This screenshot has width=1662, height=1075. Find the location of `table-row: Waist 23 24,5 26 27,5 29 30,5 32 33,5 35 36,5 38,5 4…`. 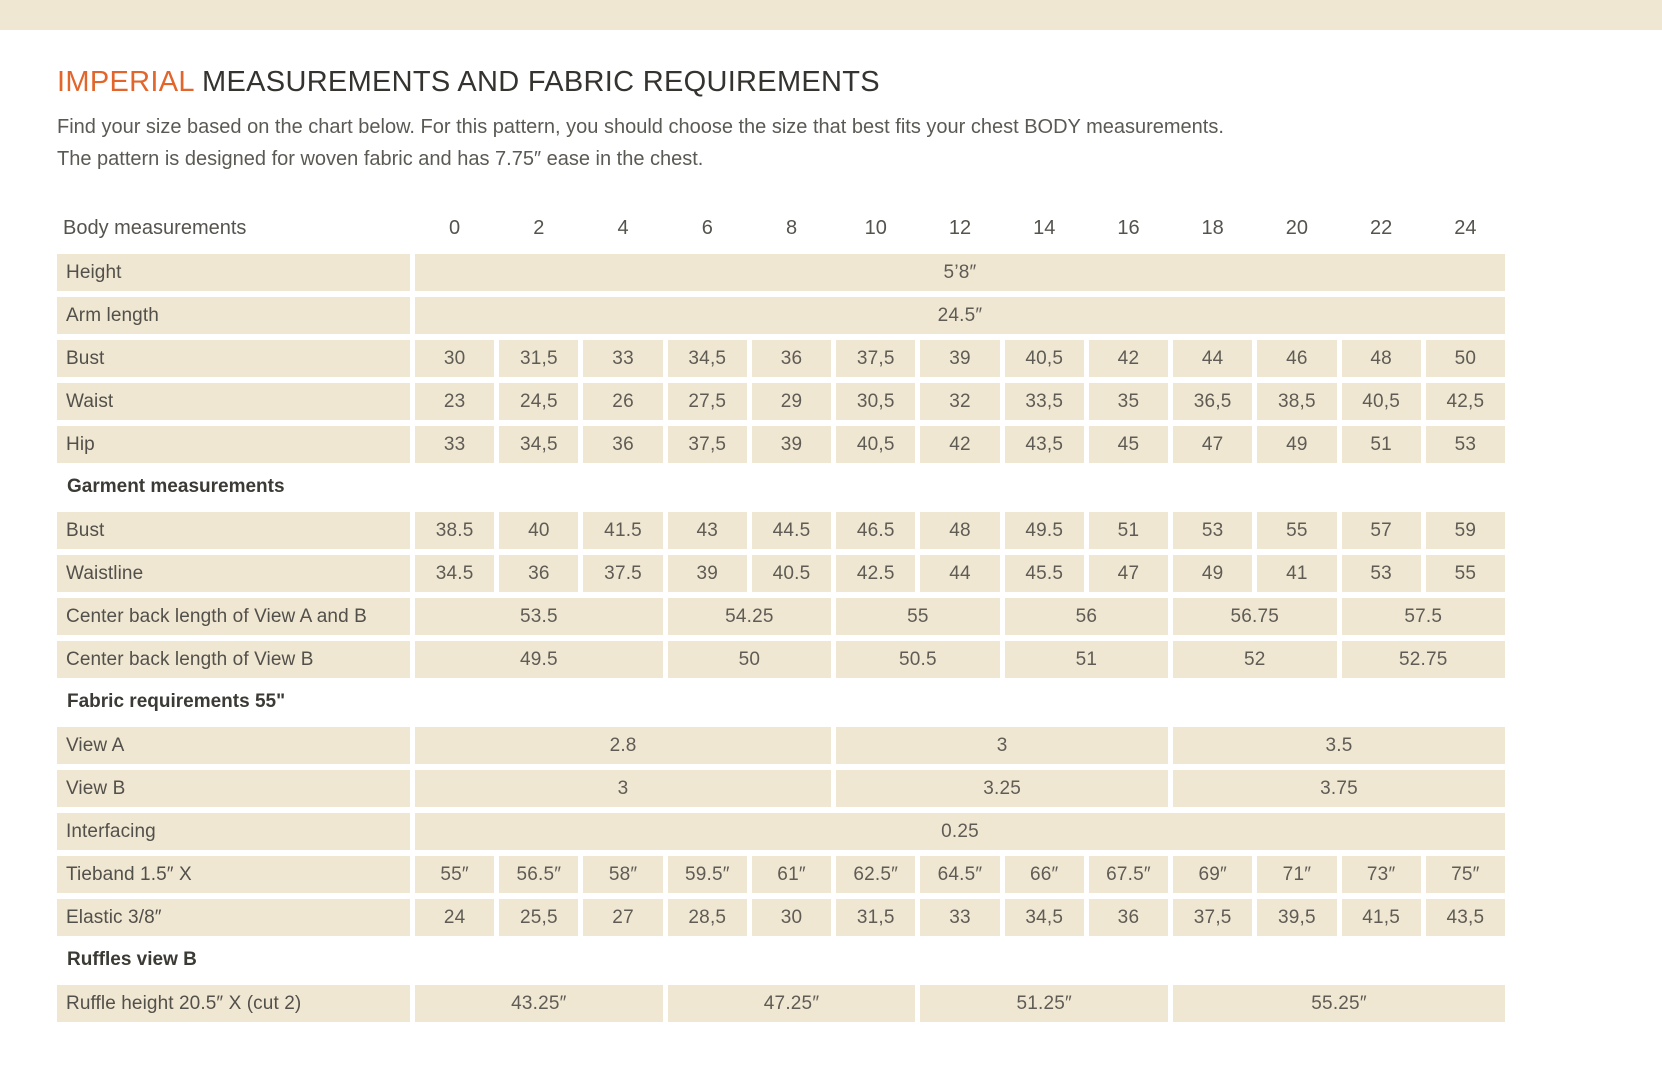

table-row: Waist 23 24,5 26 27,5 29 30,5 32 33,5 35 36,5 38,5 4… is located at coordinates (781, 401).